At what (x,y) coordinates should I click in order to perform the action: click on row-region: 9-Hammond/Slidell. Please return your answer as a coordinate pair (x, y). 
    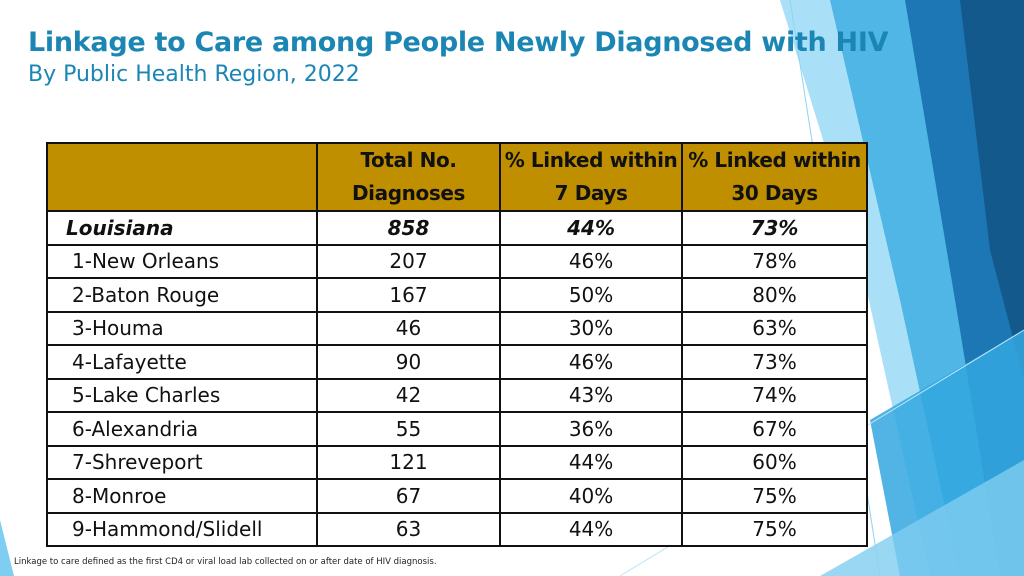
    Looking at the image, I should click on (182, 529).